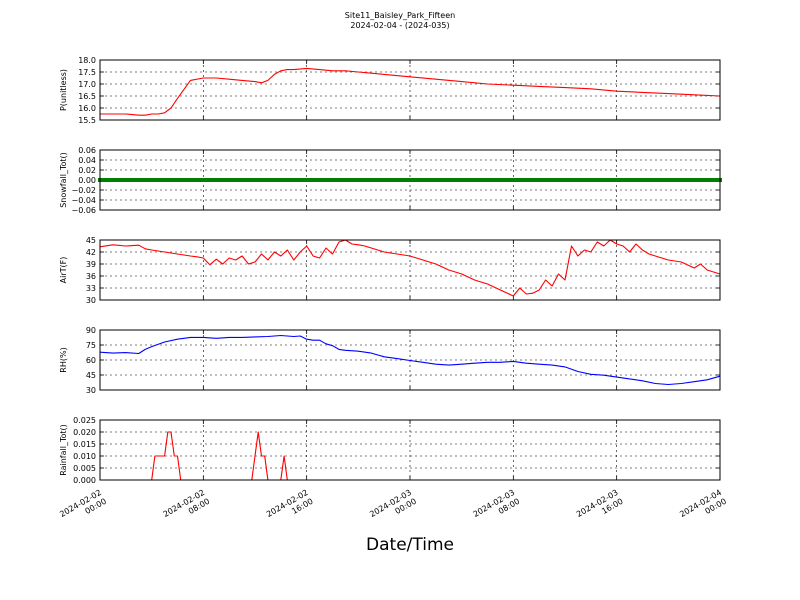  I want to click on y-tick-label: 0.010, so click(84, 456).